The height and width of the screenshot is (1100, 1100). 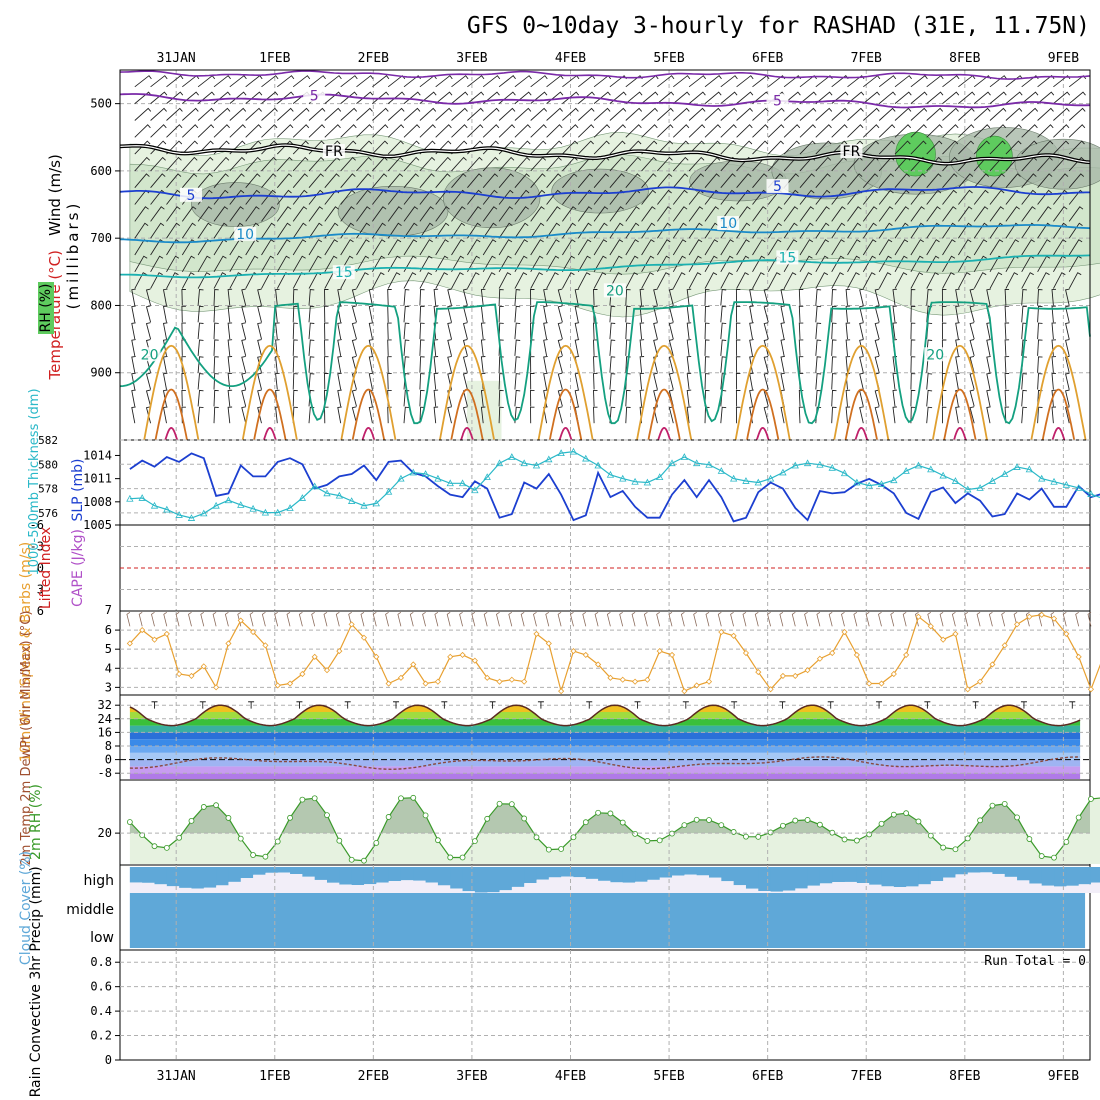 I want to click on contour-10c, so click(x=605, y=234).